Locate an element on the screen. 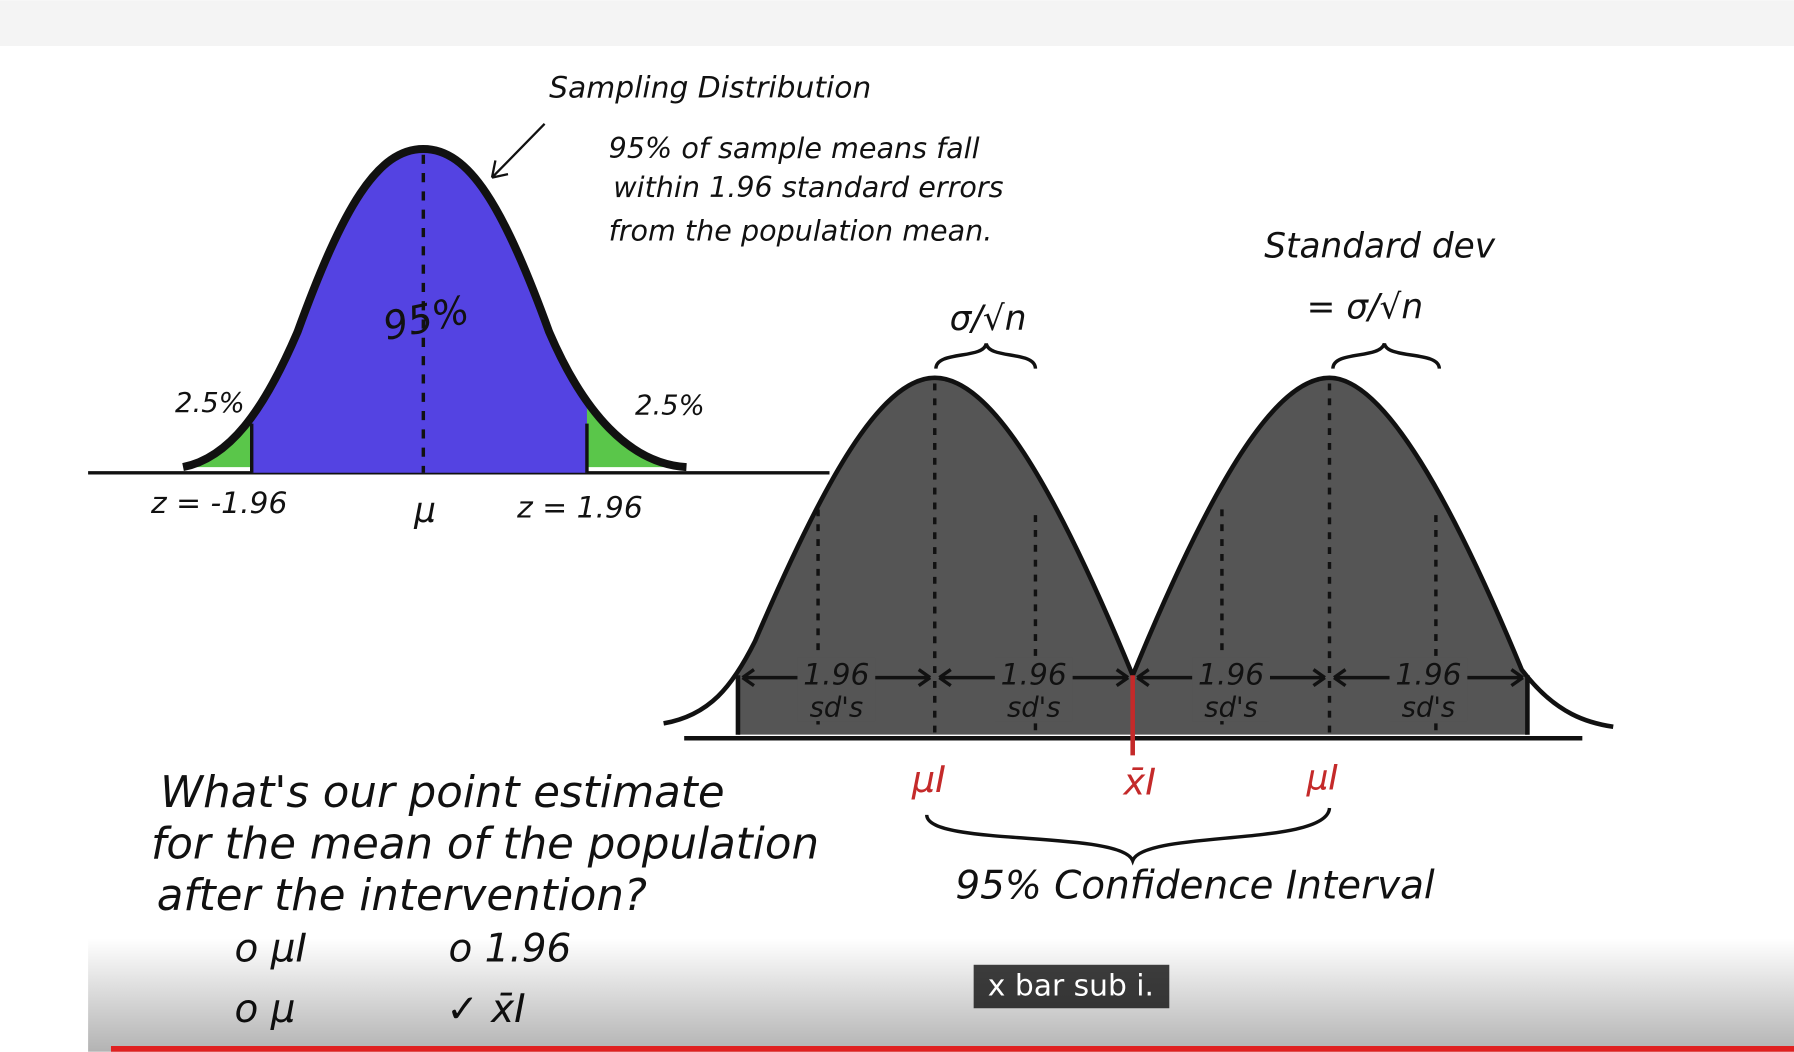 The height and width of the screenshot is (1052, 1794). axis-label: x̄I is located at coordinates (1139, 781).